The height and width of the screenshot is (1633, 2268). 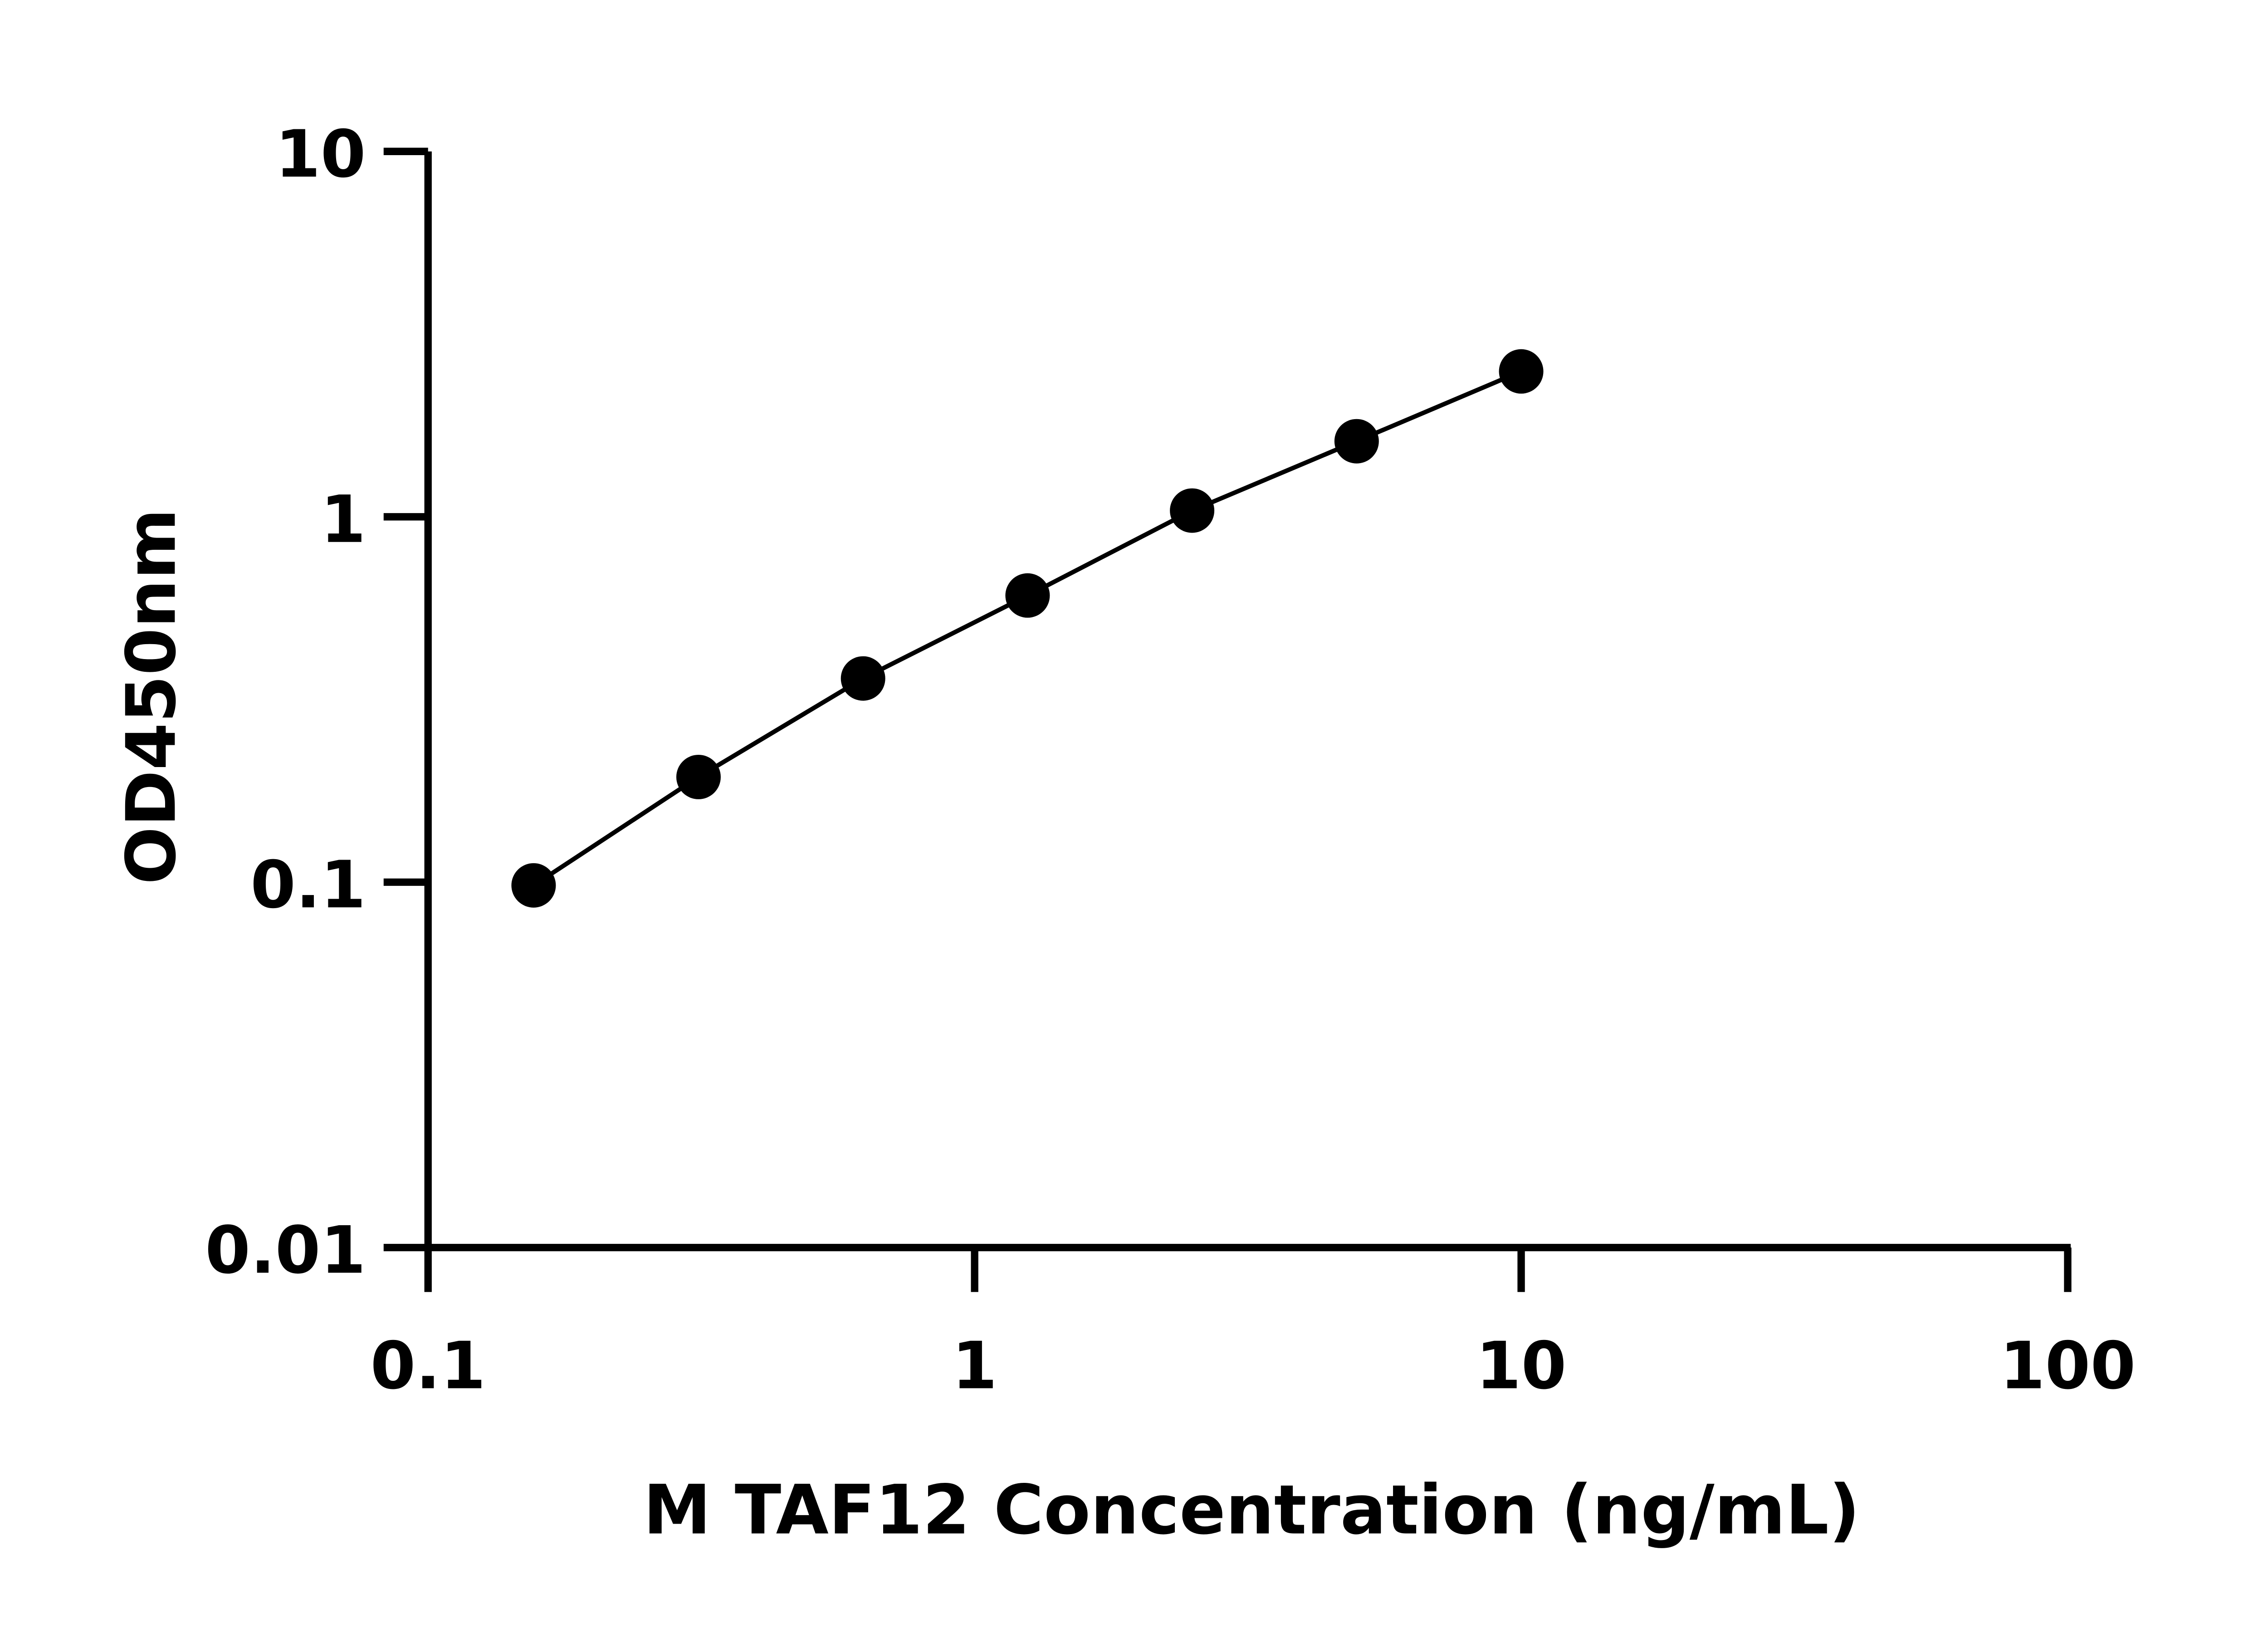 I want to click on y-tick-label: 0.1, so click(x=308, y=885).